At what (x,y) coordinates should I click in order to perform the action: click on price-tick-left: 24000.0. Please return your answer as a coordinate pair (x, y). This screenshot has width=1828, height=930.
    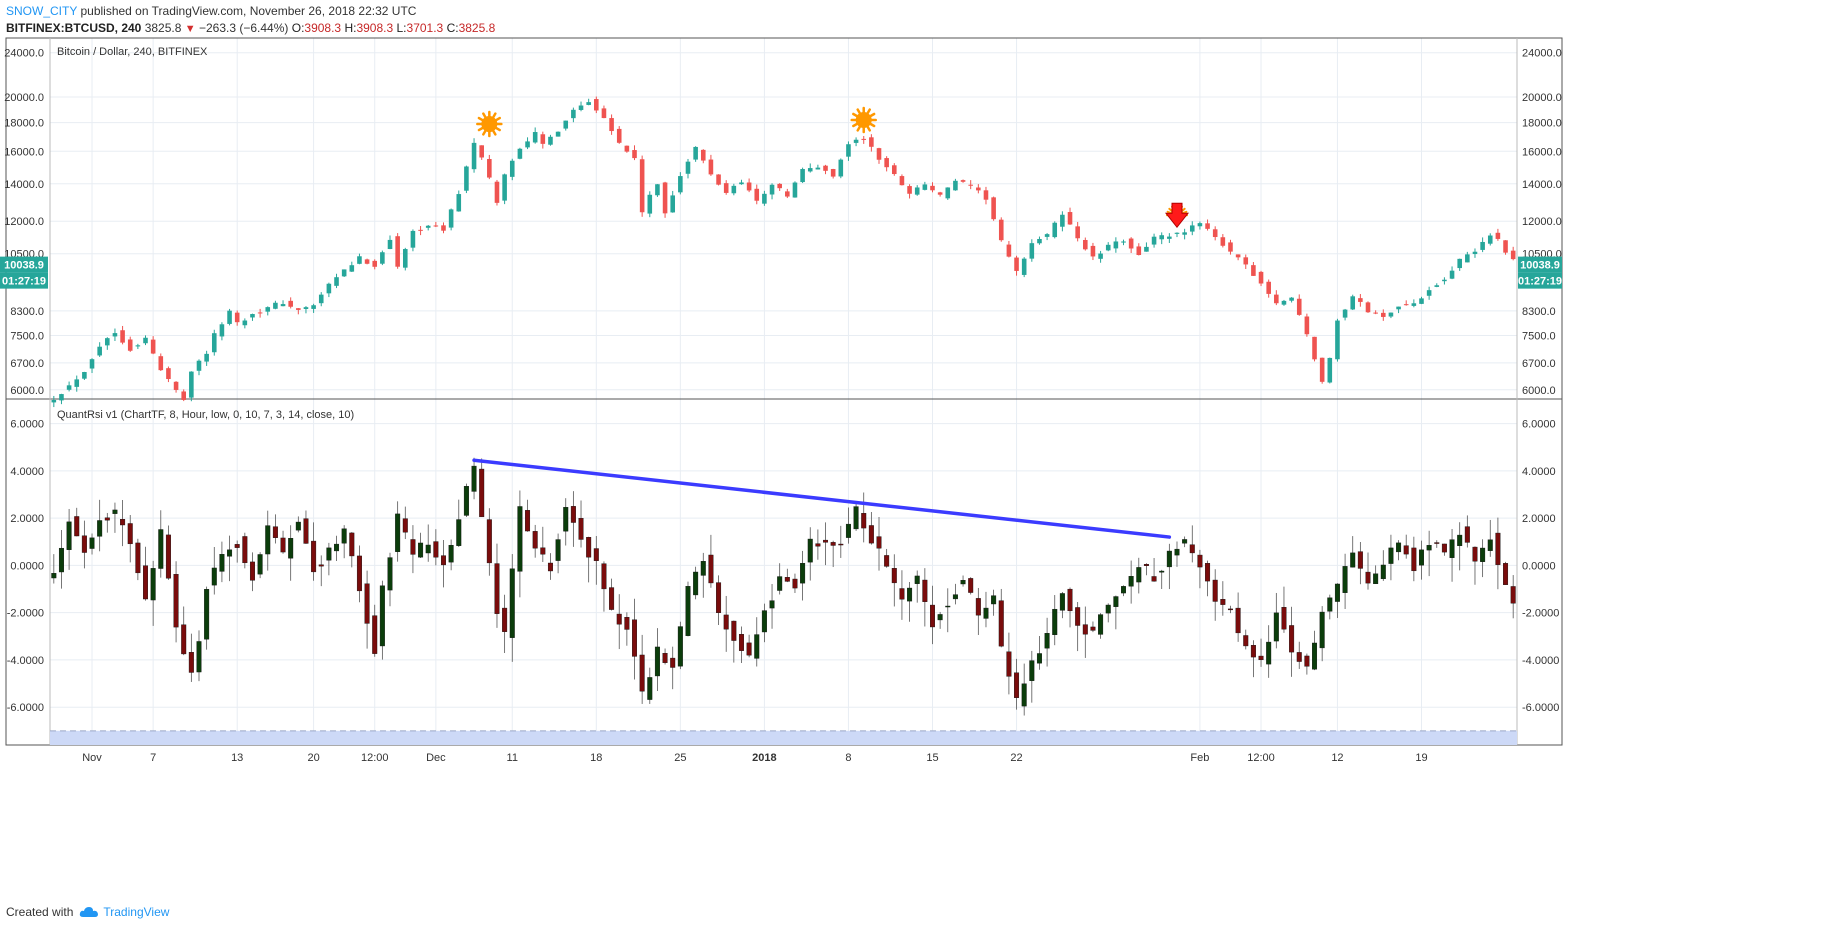
    Looking at the image, I should click on (24, 54).